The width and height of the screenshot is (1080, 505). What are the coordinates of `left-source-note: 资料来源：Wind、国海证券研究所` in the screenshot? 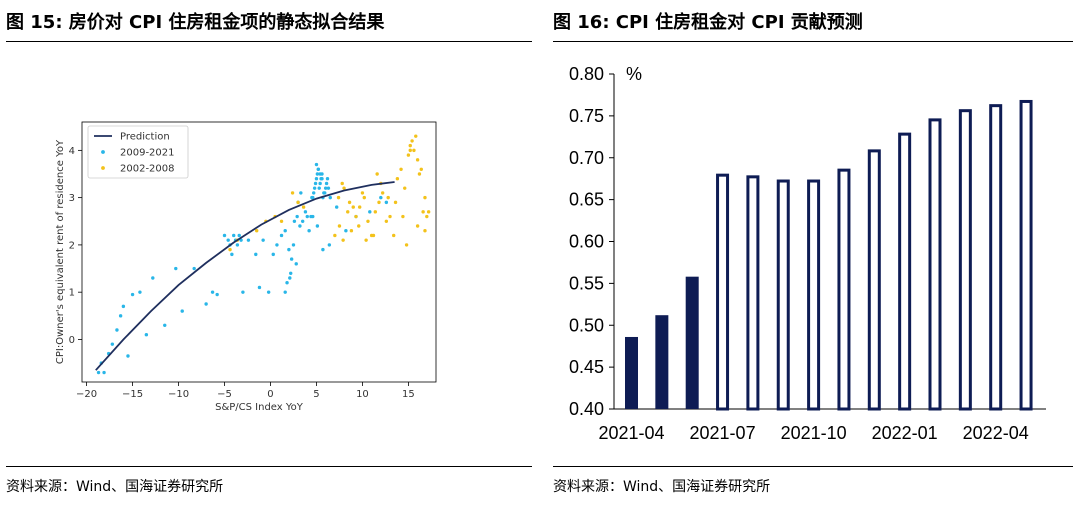 It's located at (115, 487).